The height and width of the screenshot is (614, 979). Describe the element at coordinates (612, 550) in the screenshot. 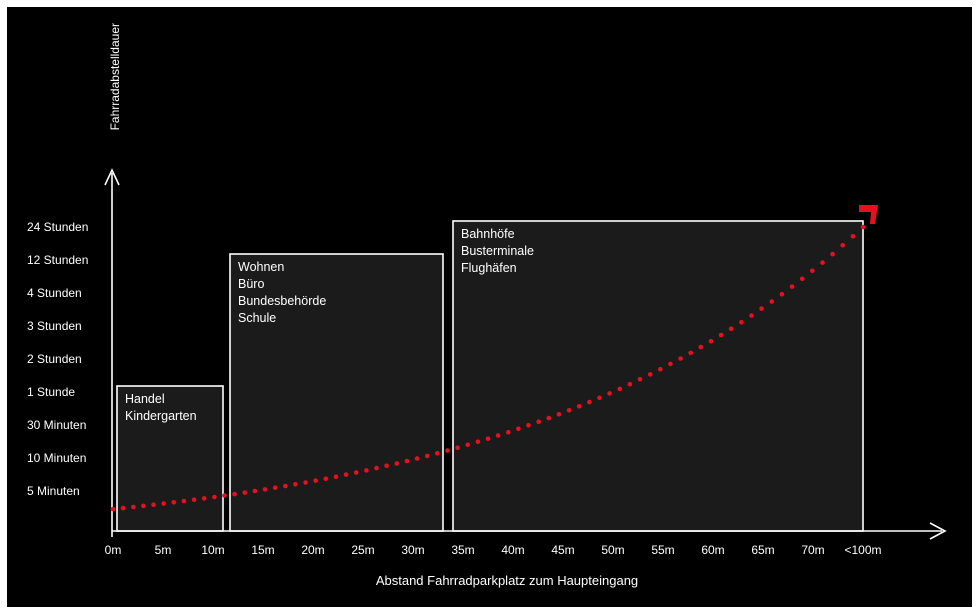

I see `x-tick-label: 50m` at that location.